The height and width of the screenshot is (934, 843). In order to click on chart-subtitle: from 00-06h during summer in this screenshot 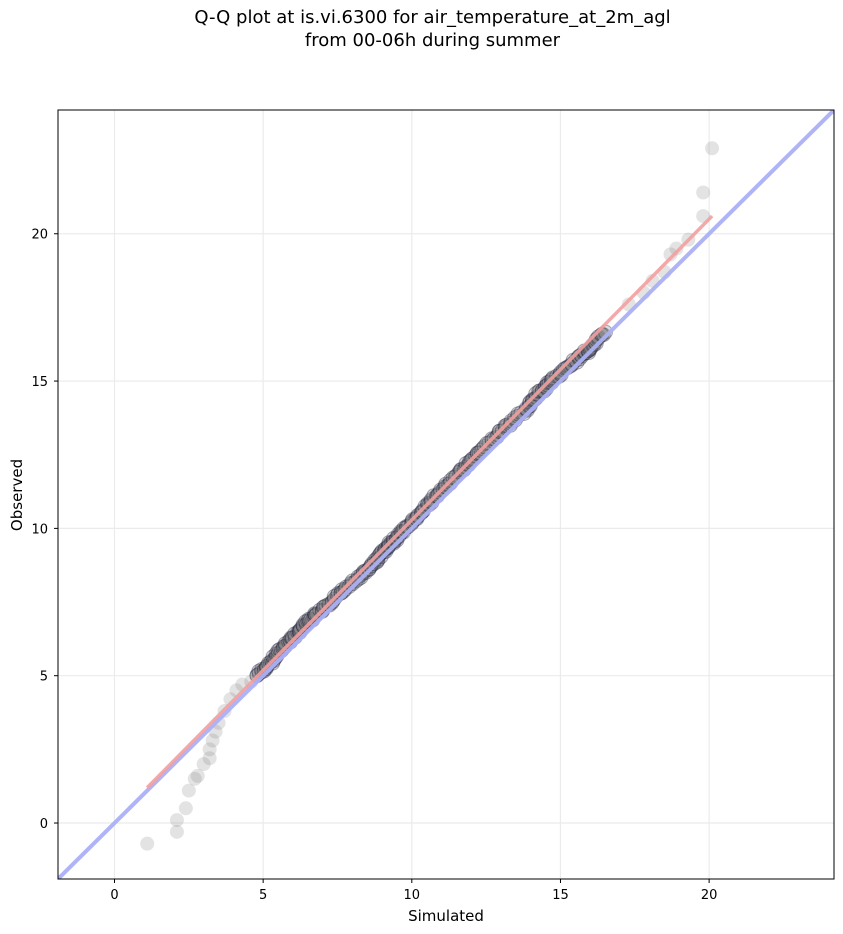, I will do `click(432, 40)`.